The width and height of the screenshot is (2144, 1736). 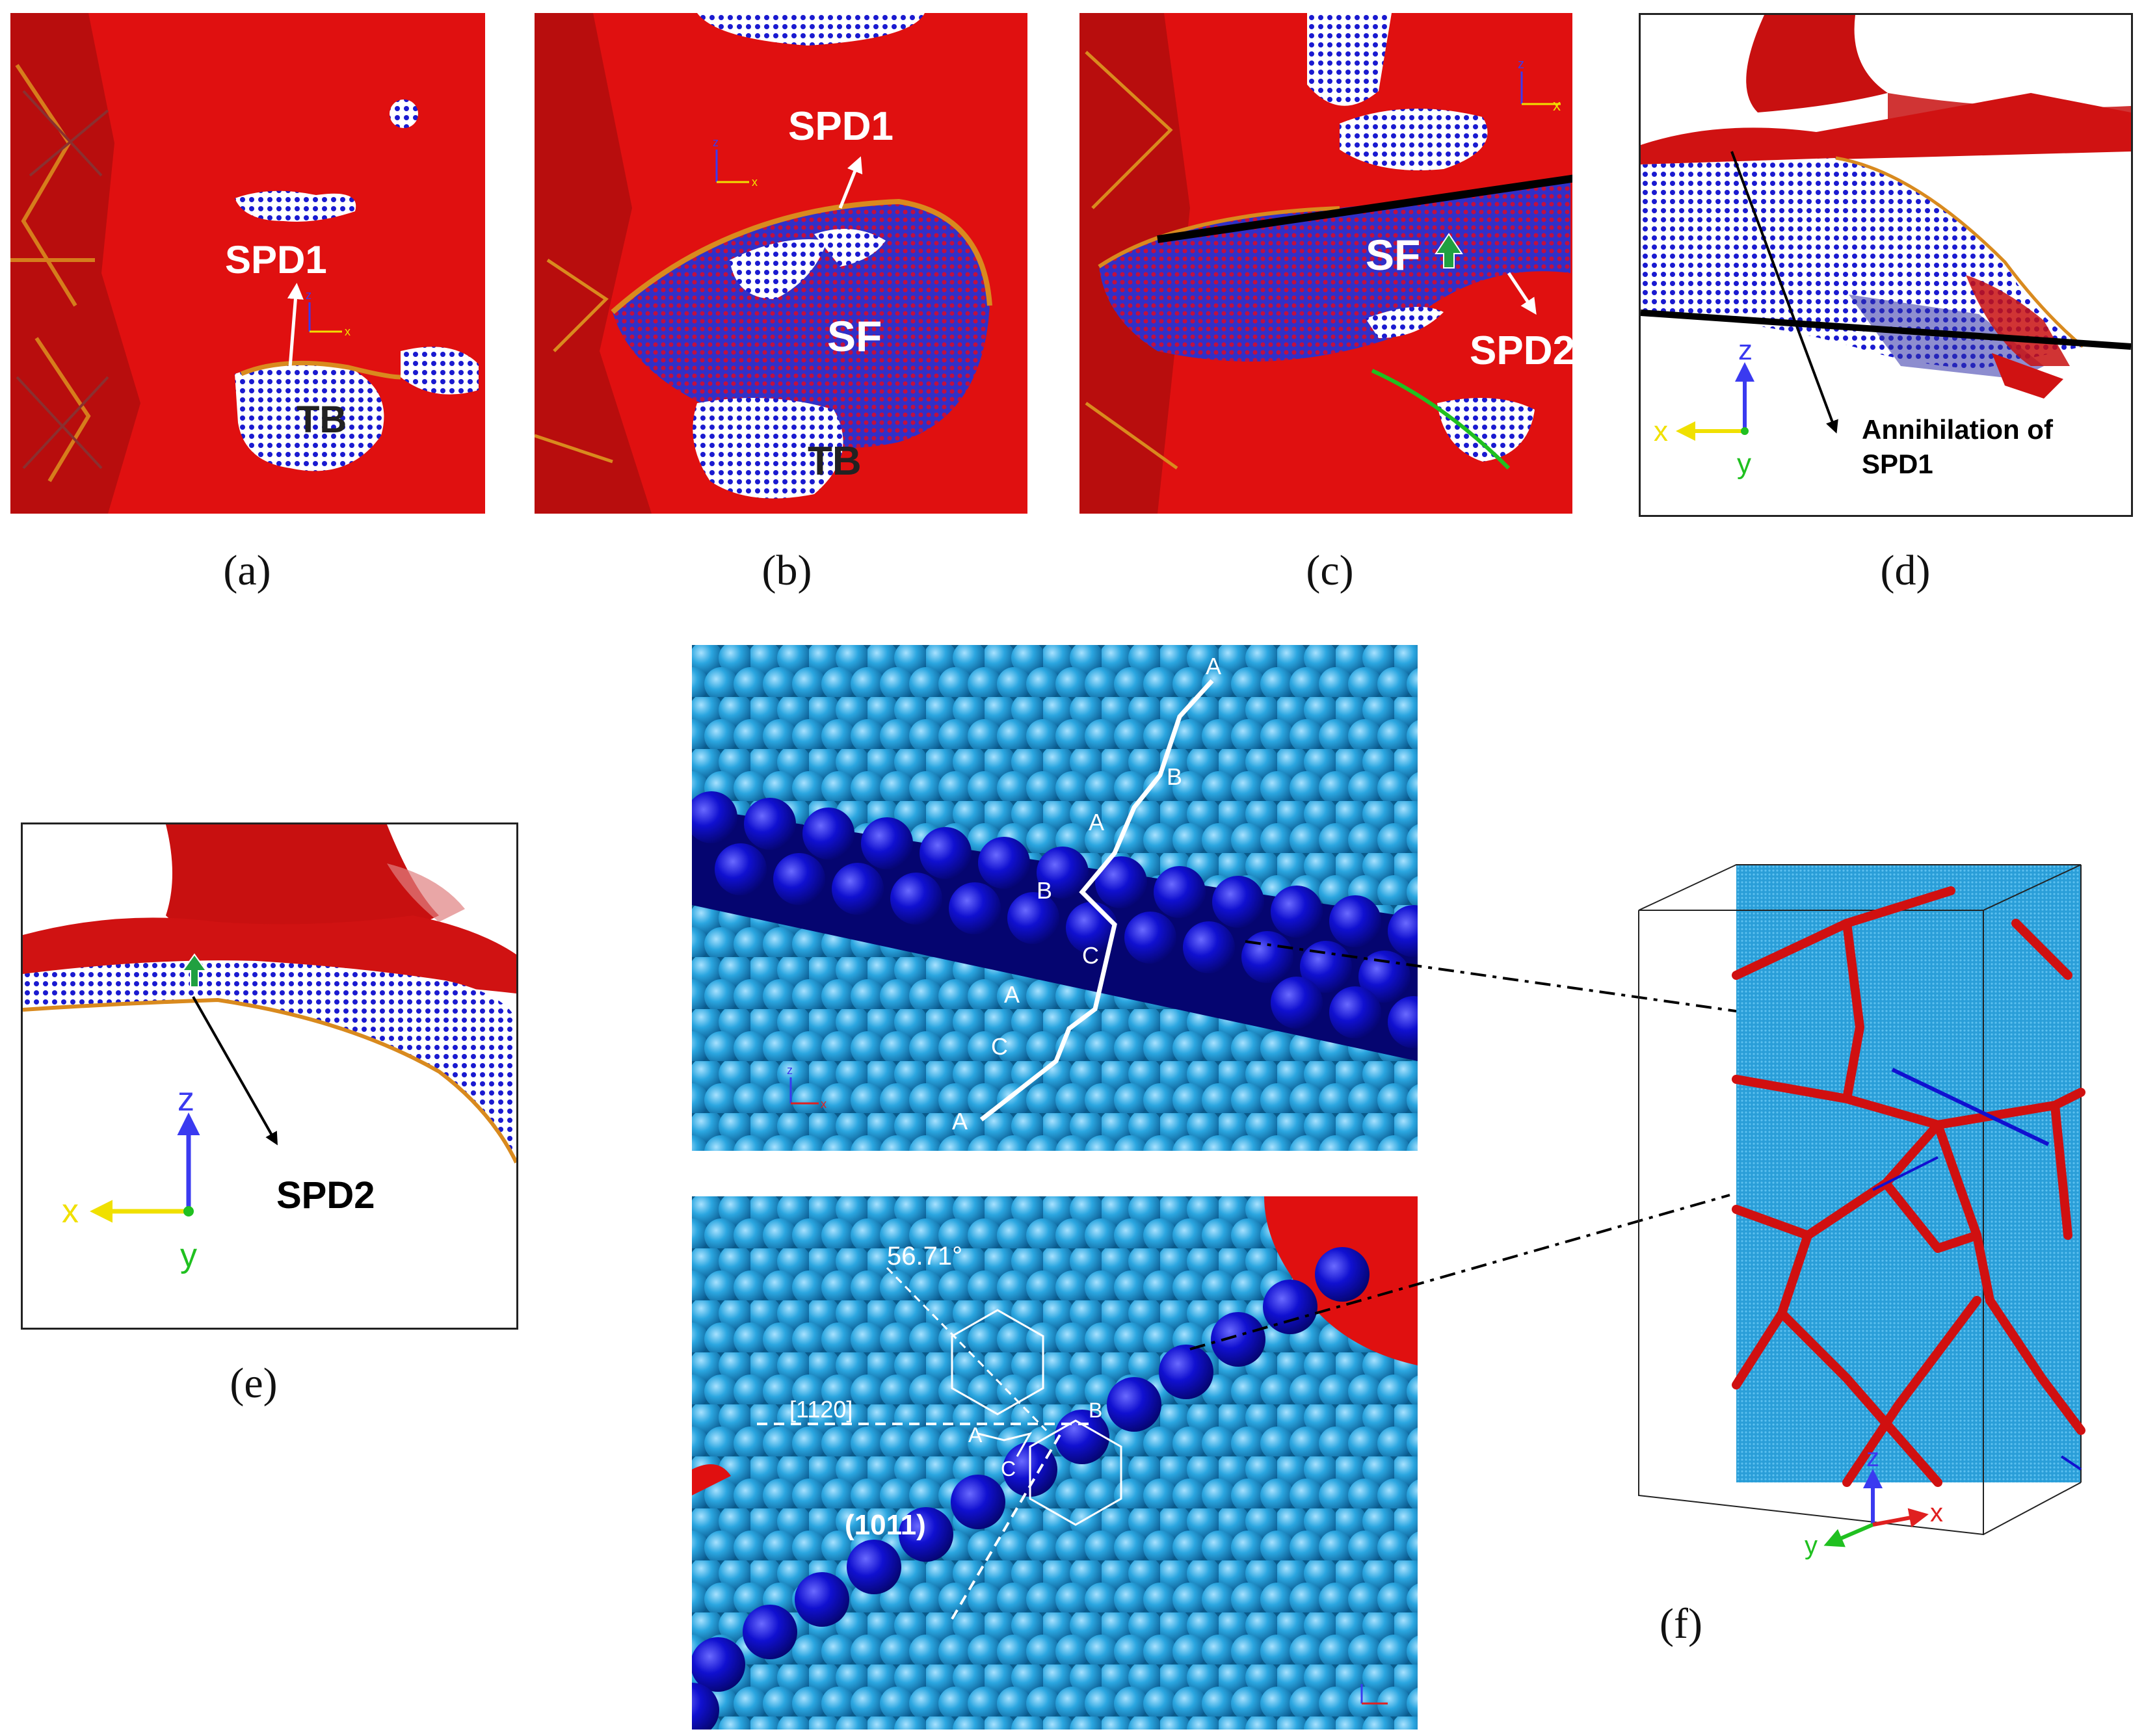 What do you see at coordinates (1557, 106) in the screenshot?
I see `panel-c-axis-x: x` at bounding box center [1557, 106].